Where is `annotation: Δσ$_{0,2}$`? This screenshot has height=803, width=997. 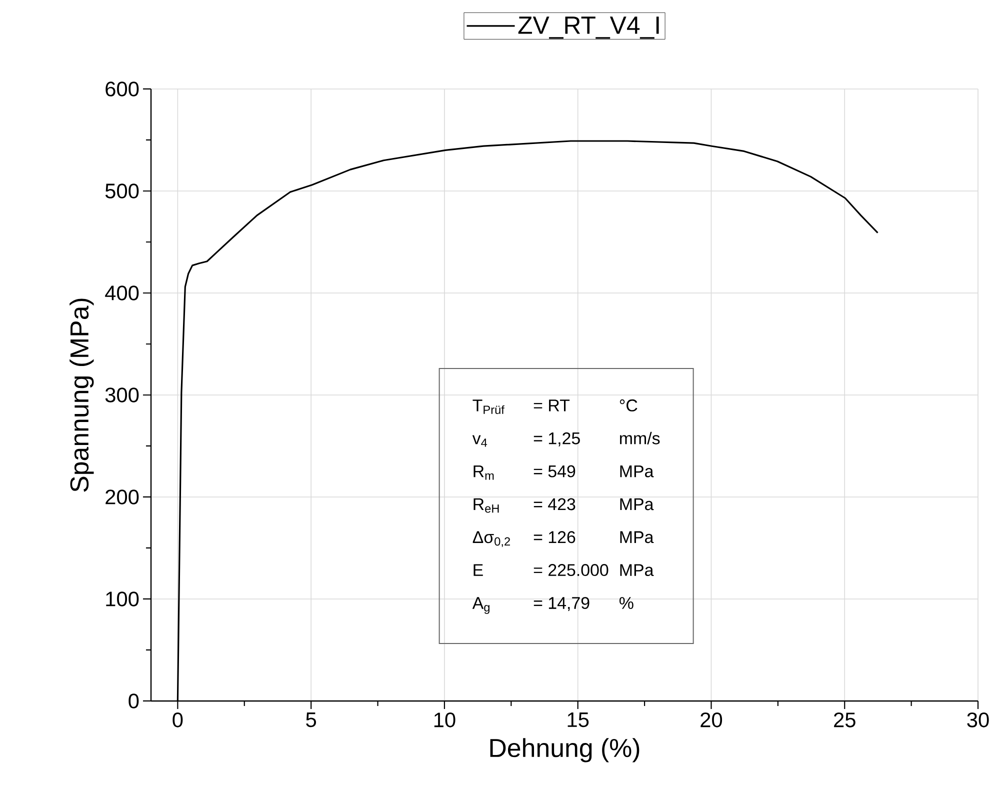 annotation: Δσ$_{0,2}$ is located at coordinates (491, 539).